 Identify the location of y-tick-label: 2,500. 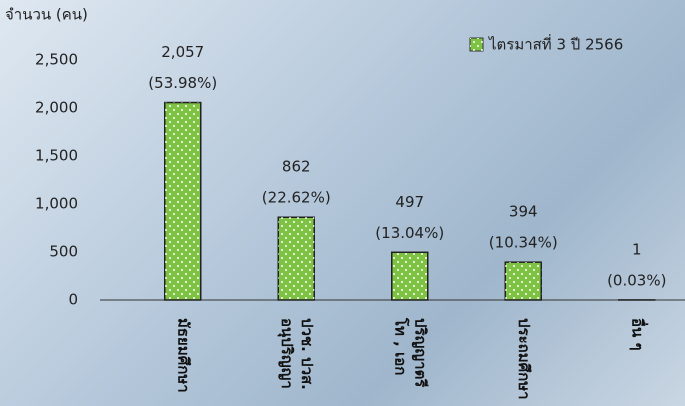
(56, 60).